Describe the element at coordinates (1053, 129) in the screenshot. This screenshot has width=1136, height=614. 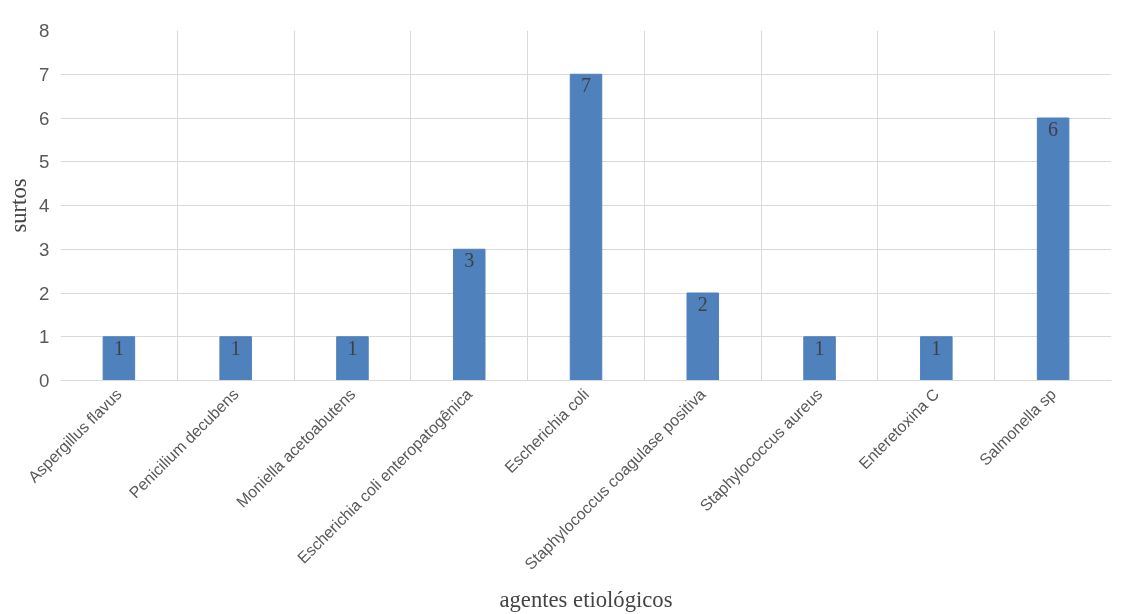
I see `data-label: 6` at that location.